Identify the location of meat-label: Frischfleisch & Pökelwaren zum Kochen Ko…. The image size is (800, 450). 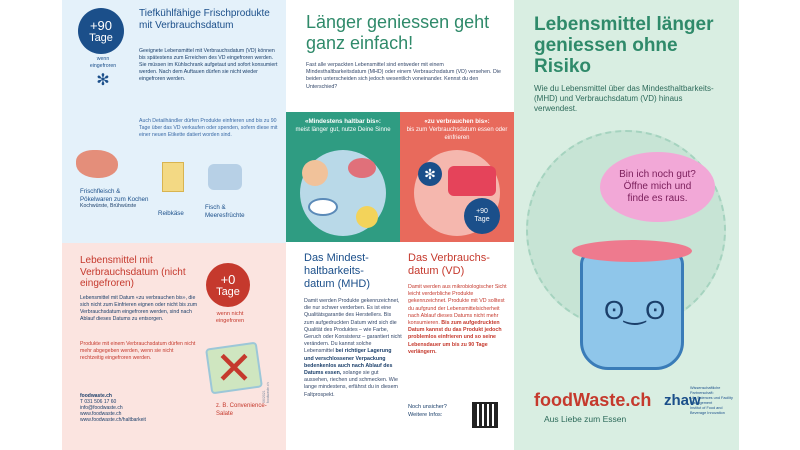
(115, 199).